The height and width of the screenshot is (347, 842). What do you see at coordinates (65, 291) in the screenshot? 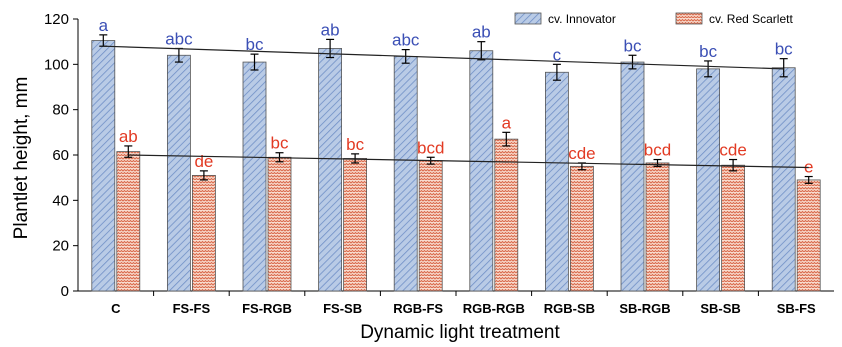
I see `y-tick-label: 0` at bounding box center [65, 291].